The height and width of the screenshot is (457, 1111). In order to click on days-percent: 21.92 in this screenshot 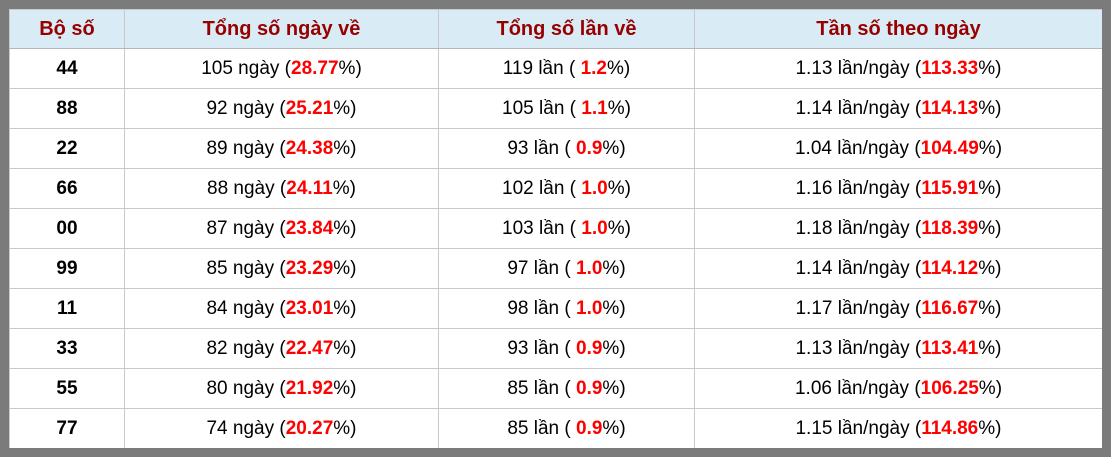, I will do `click(309, 388)`.